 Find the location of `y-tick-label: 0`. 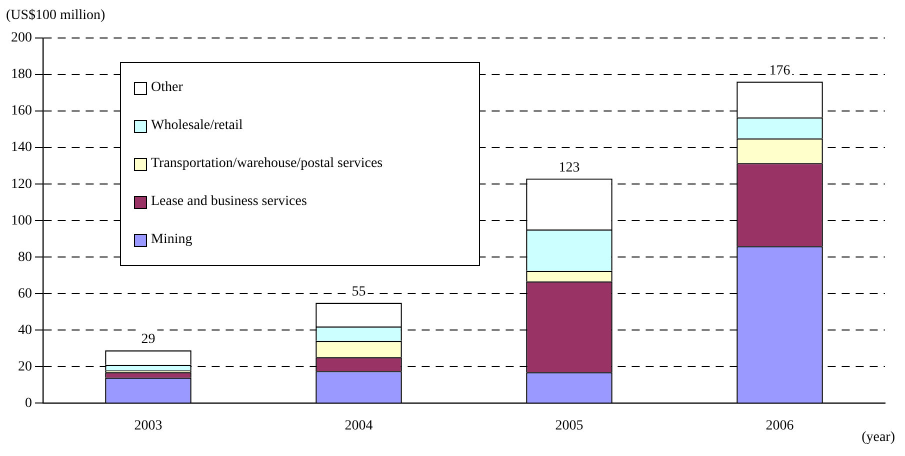

y-tick-label: 0 is located at coordinates (28, 403).